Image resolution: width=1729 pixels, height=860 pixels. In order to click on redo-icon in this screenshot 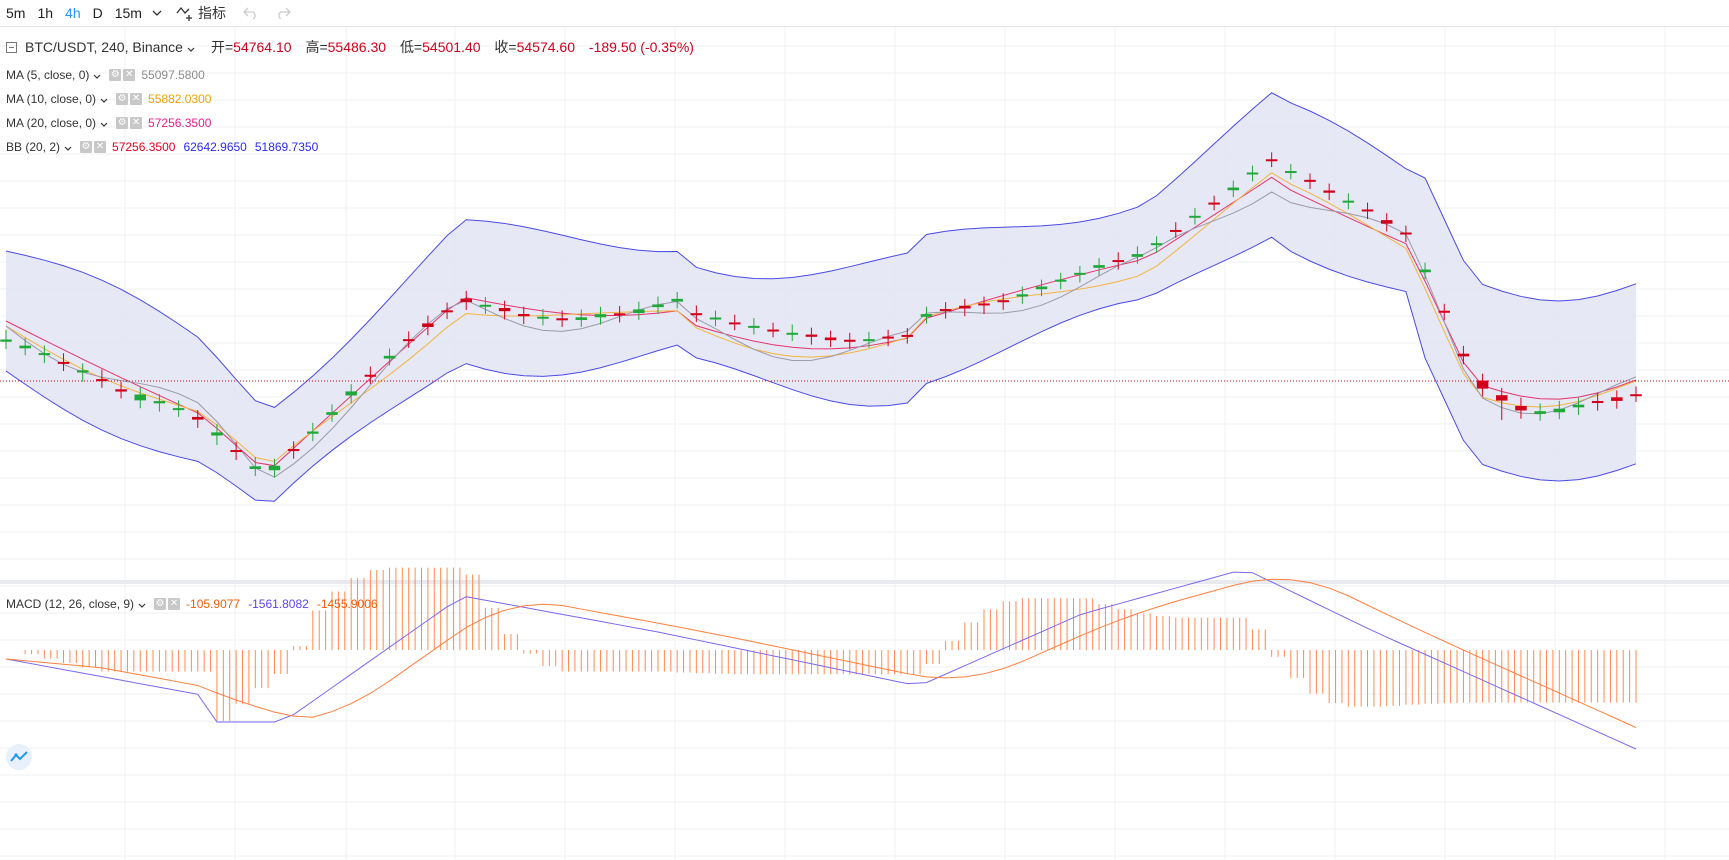, I will do `click(283, 13)`.